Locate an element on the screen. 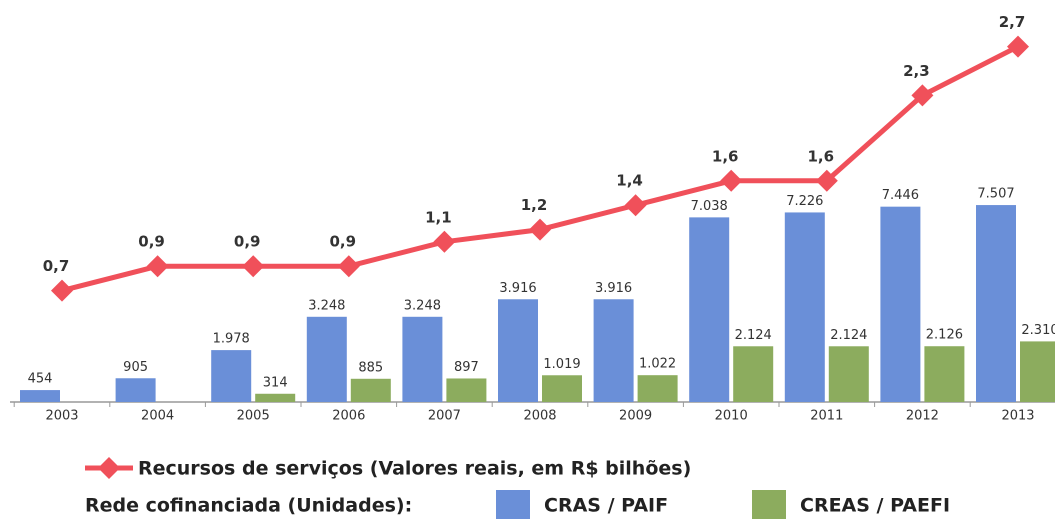 Image resolution: width=1055 pixels, height=519 pixels. bar-value-label: 905 is located at coordinates (135, 367).